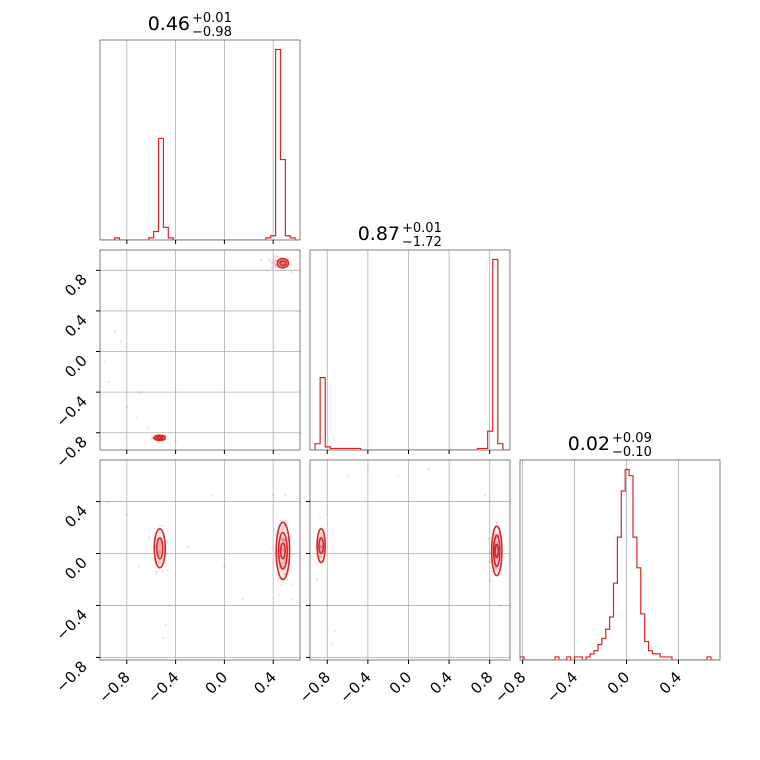  Describe the element at coordinates (76, 569) in the screenshot. I see `y-tick-label: 0.0` at that location.